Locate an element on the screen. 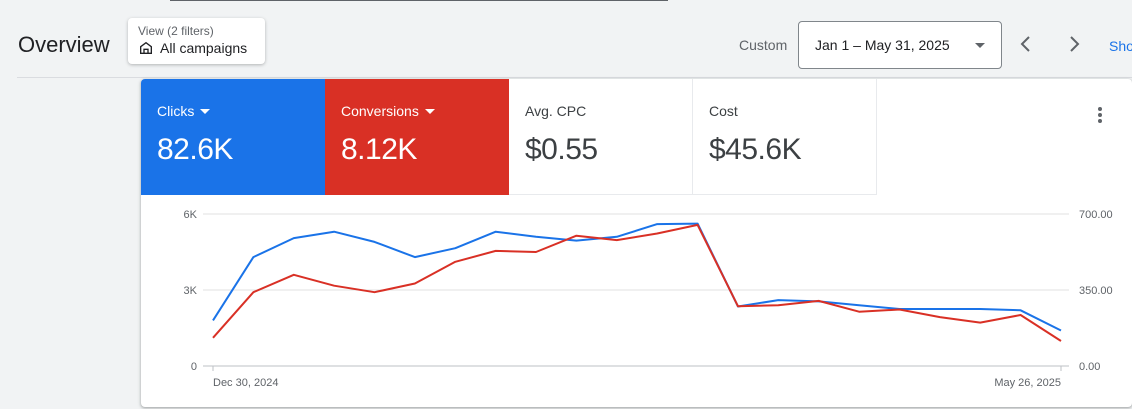 This screenshot has height=409, width=1132. scorecard-avg-cpc: Avg. CPC $0.55 is located at coordinates (601, 137).